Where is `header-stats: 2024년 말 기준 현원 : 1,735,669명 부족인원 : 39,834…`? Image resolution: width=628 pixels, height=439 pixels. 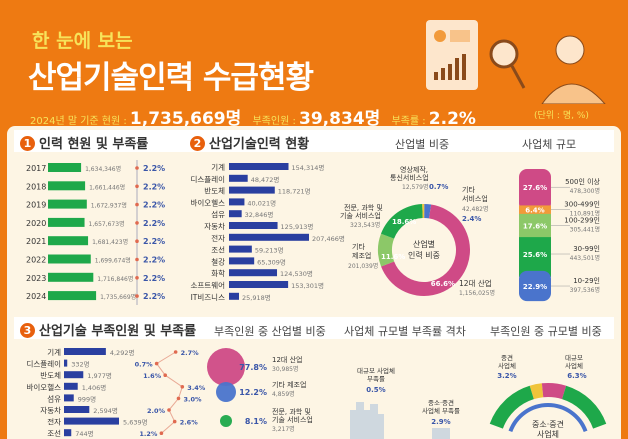 header-stats: 2024년 말 기준 현원 : 1,735,669명 부족인원 : 39,834… is located at coordinates (257, 116).